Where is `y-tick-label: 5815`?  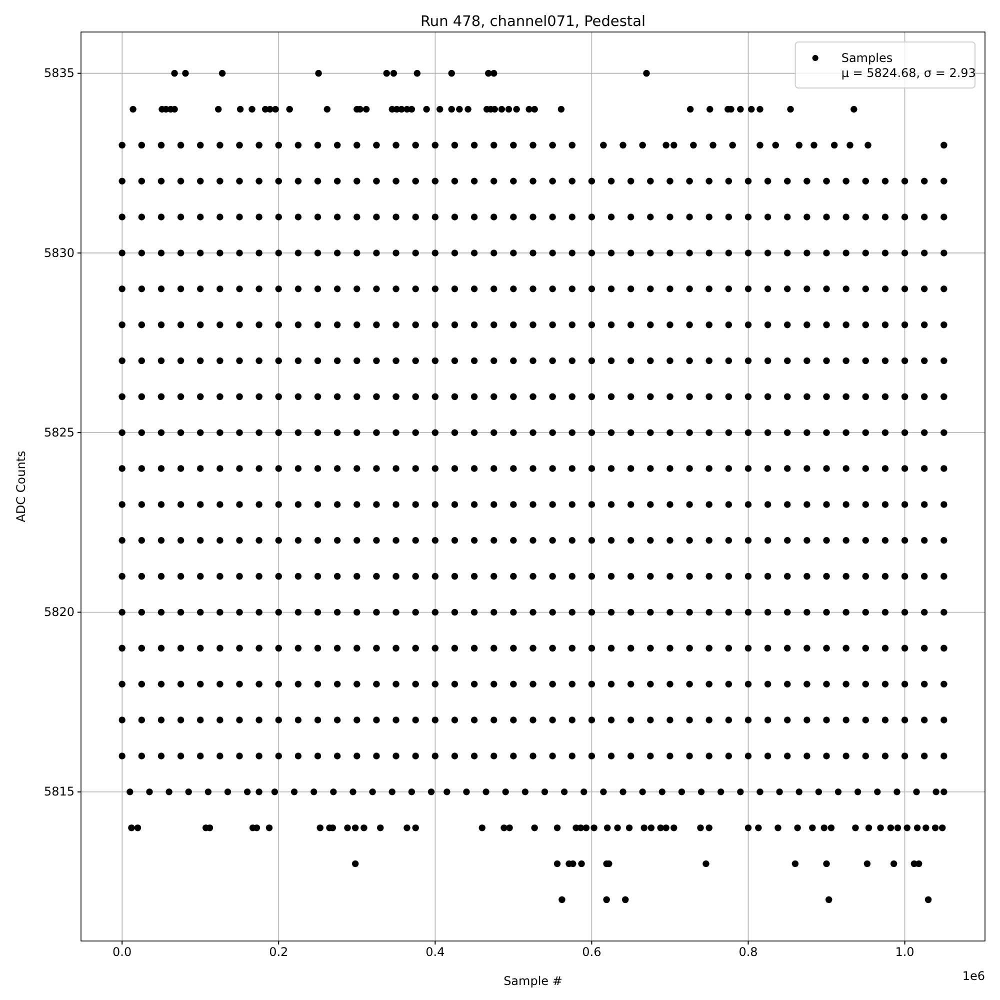 y-tick-label: 5815 is located at coordinates (59, 791).